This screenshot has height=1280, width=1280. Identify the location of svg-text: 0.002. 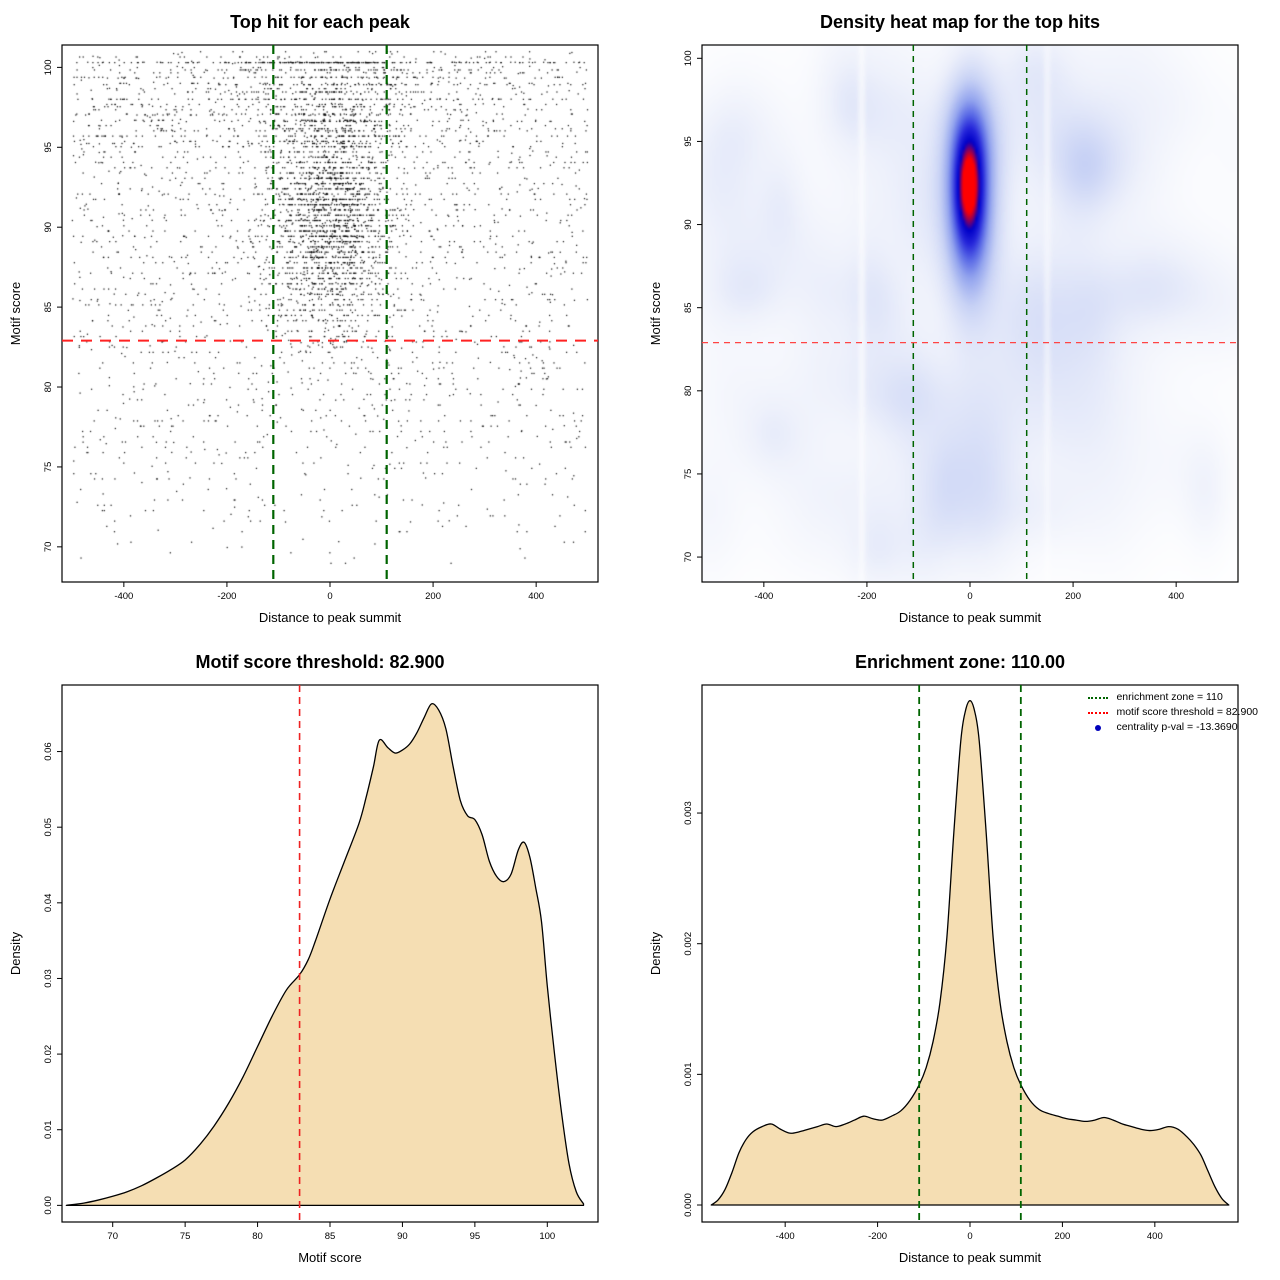
(688, 944).